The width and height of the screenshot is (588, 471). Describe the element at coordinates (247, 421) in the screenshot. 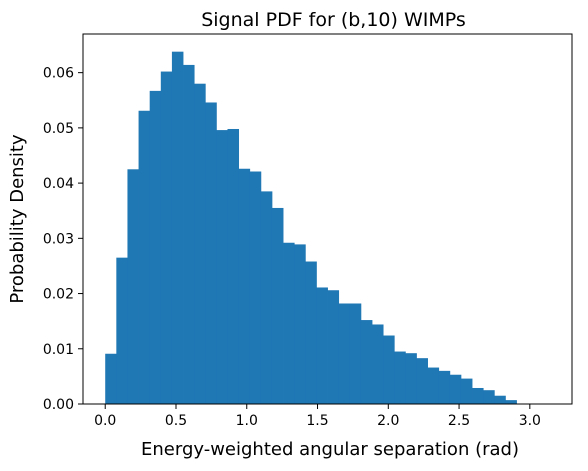

I see `x-tick-label: 1.0` at that location.